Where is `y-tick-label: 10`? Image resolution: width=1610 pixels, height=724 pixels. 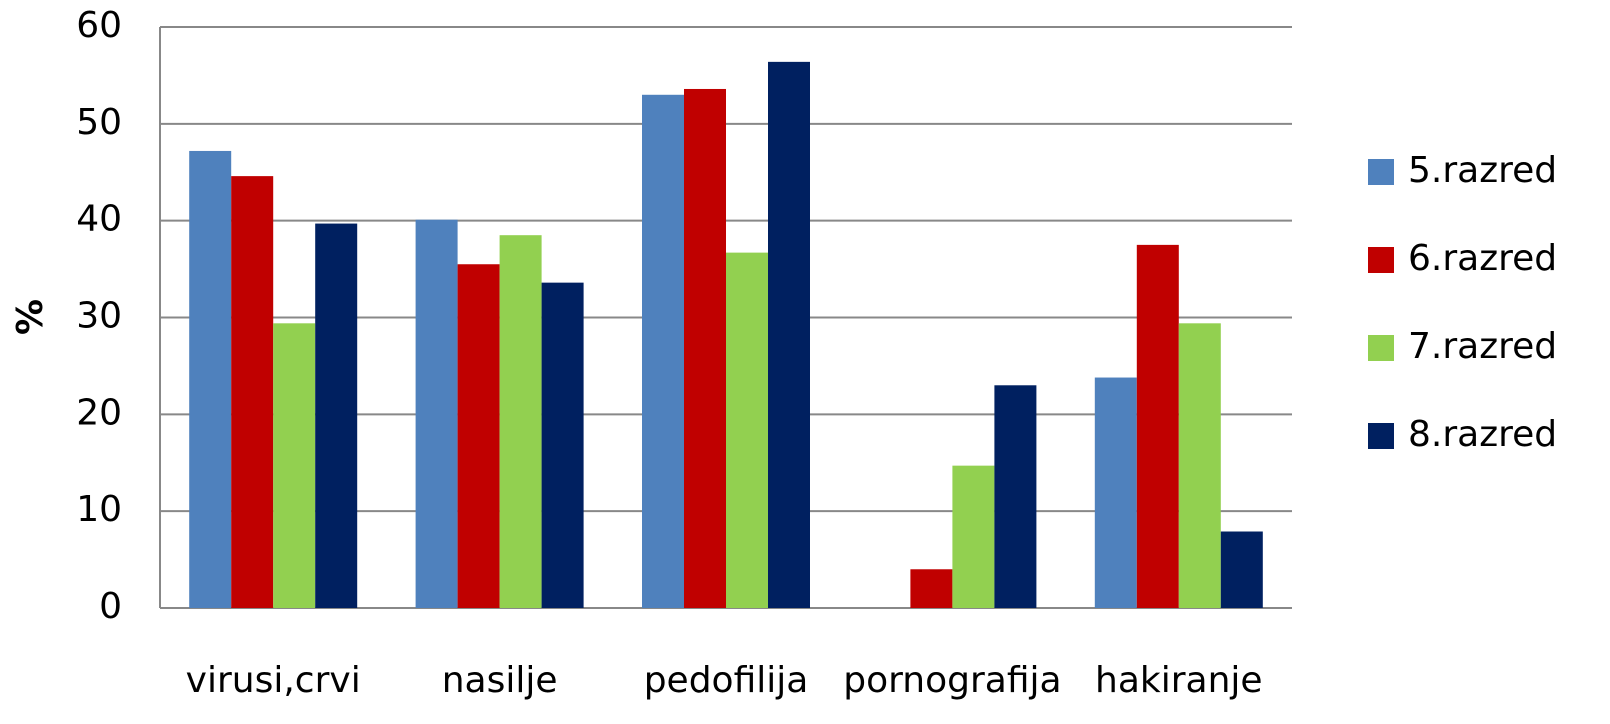 y-tick-label: 10 is located at coordinates (99, 509).